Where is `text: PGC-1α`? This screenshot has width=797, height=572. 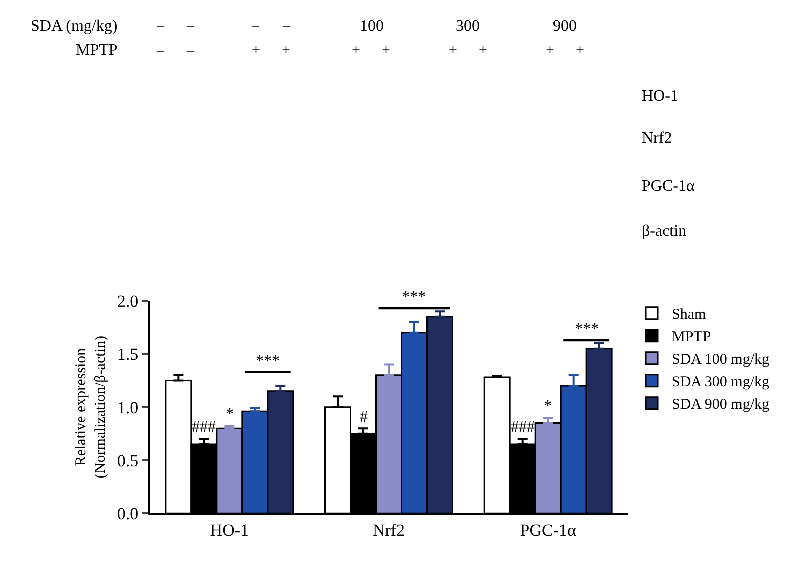
text: PGC-1α is located at coordinates (669, 186).